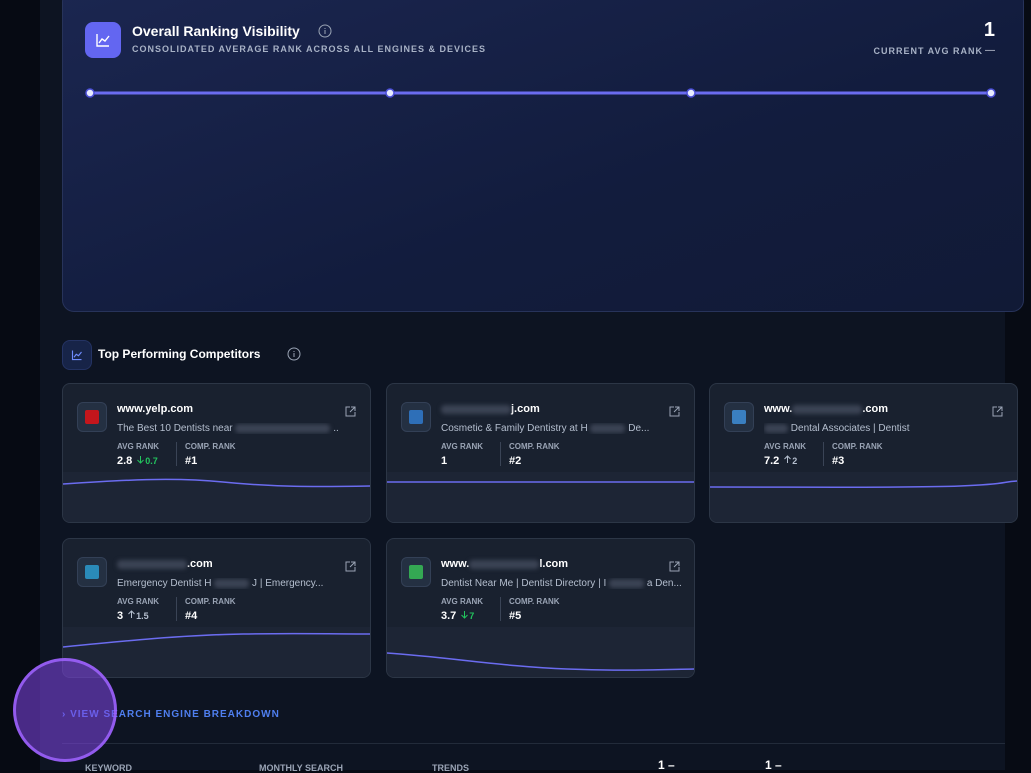 This screenshot has width=1031, height=773. I want to click on comp-rank: #1, so click(191, 461).